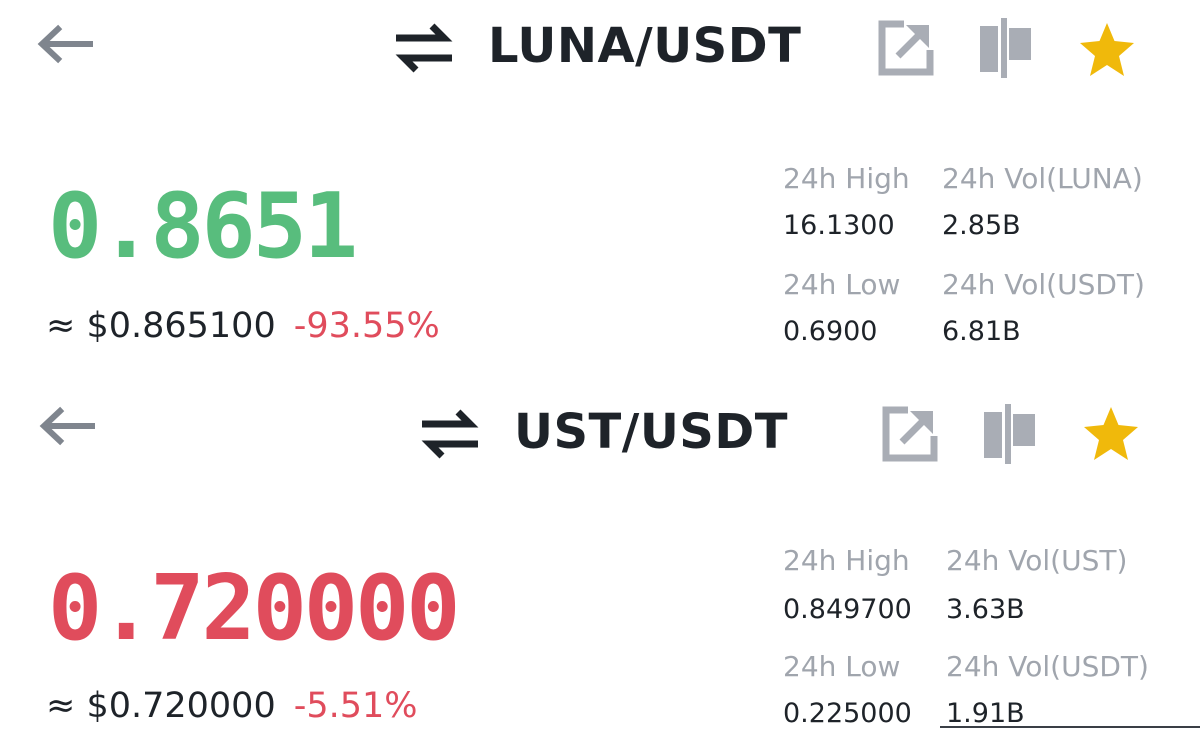 The width and height of the screenshot is (1200, 729). I want to click on last-price: 0.8651, so click(203, 226).